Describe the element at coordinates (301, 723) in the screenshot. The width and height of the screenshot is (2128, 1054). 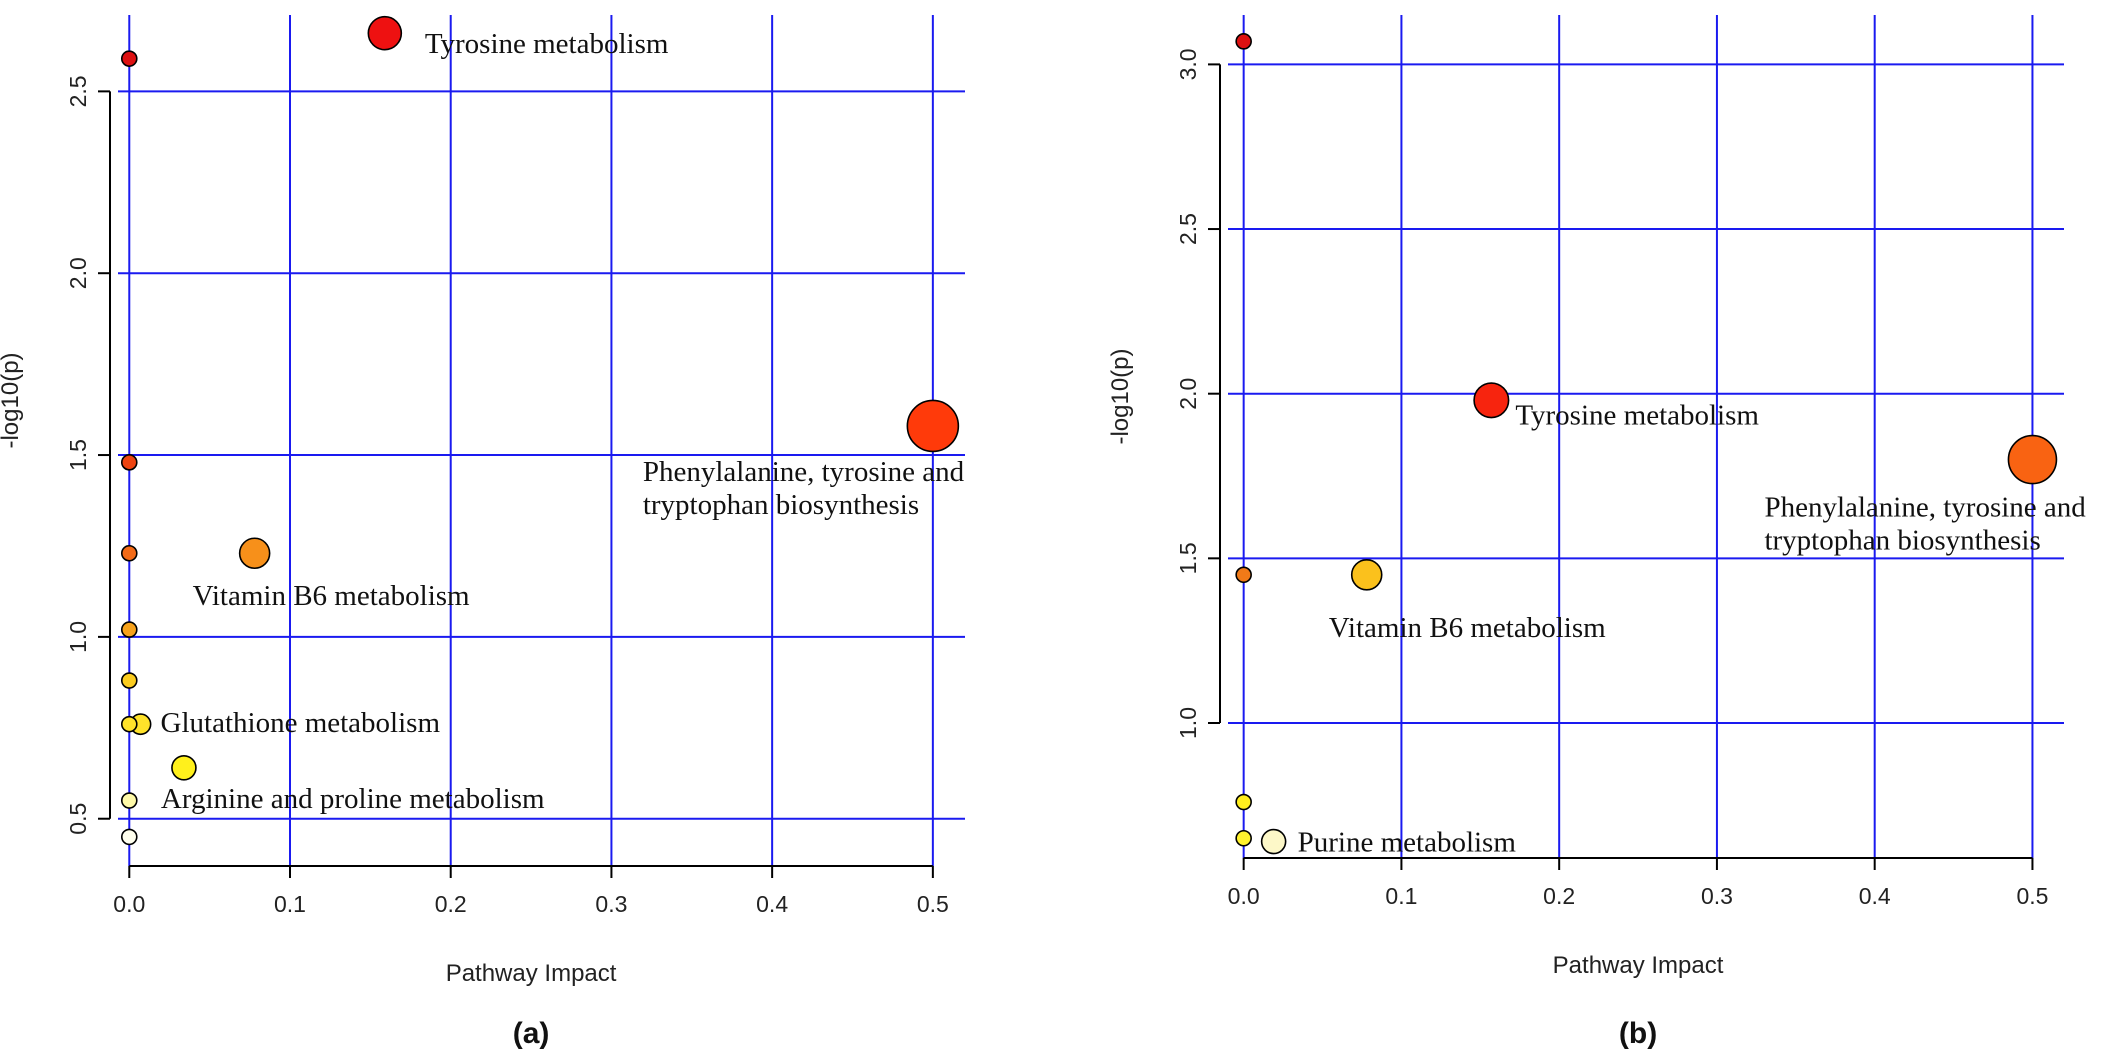
I see `point-label: Glutathione metabolism` at that location.